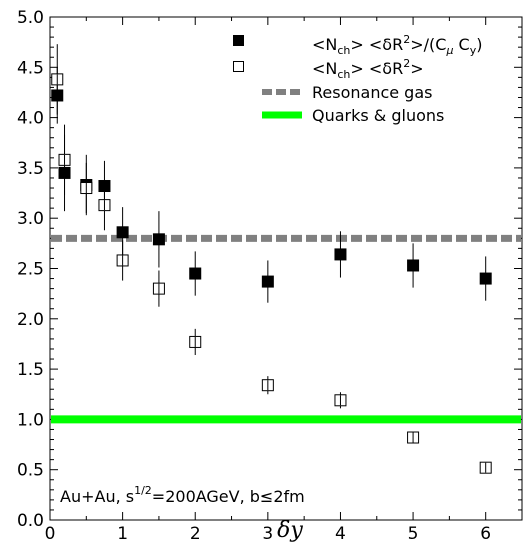  What do you see at coordinates (413, 534) in the screenshot?
I see `x-tick-label: 5` at bounding box center [413, 534].